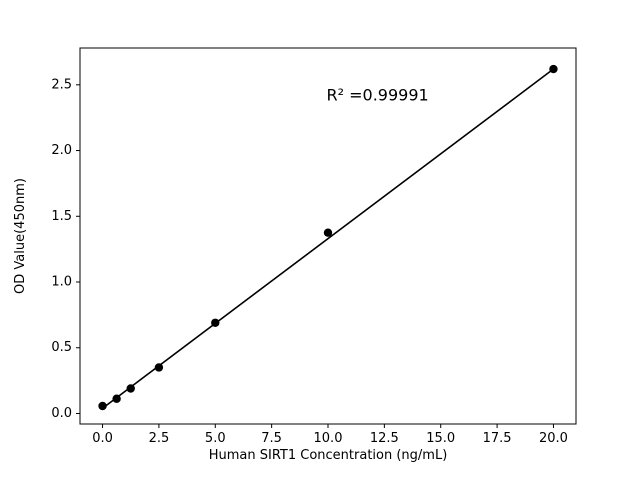  I want to click on y-tick-label: 0.0, so click(61, 413).